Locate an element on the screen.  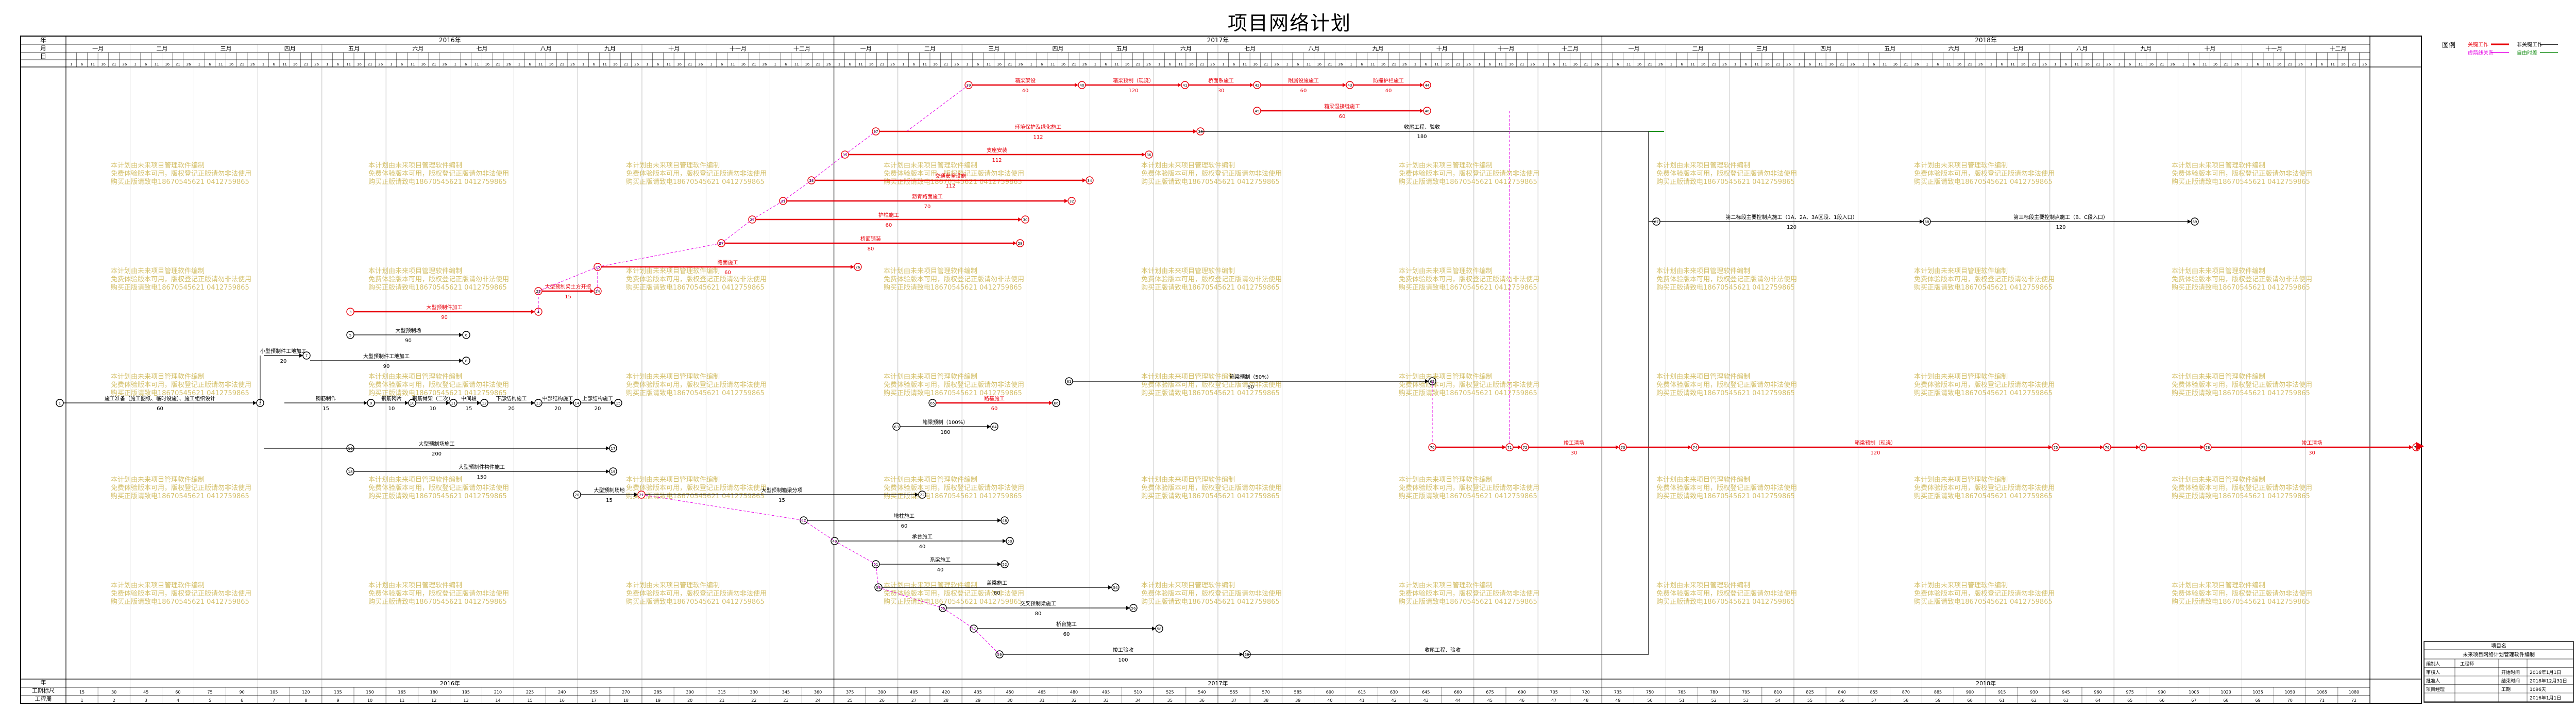
activity-label: 大型预制场地 is located at coordinates (609, 490).